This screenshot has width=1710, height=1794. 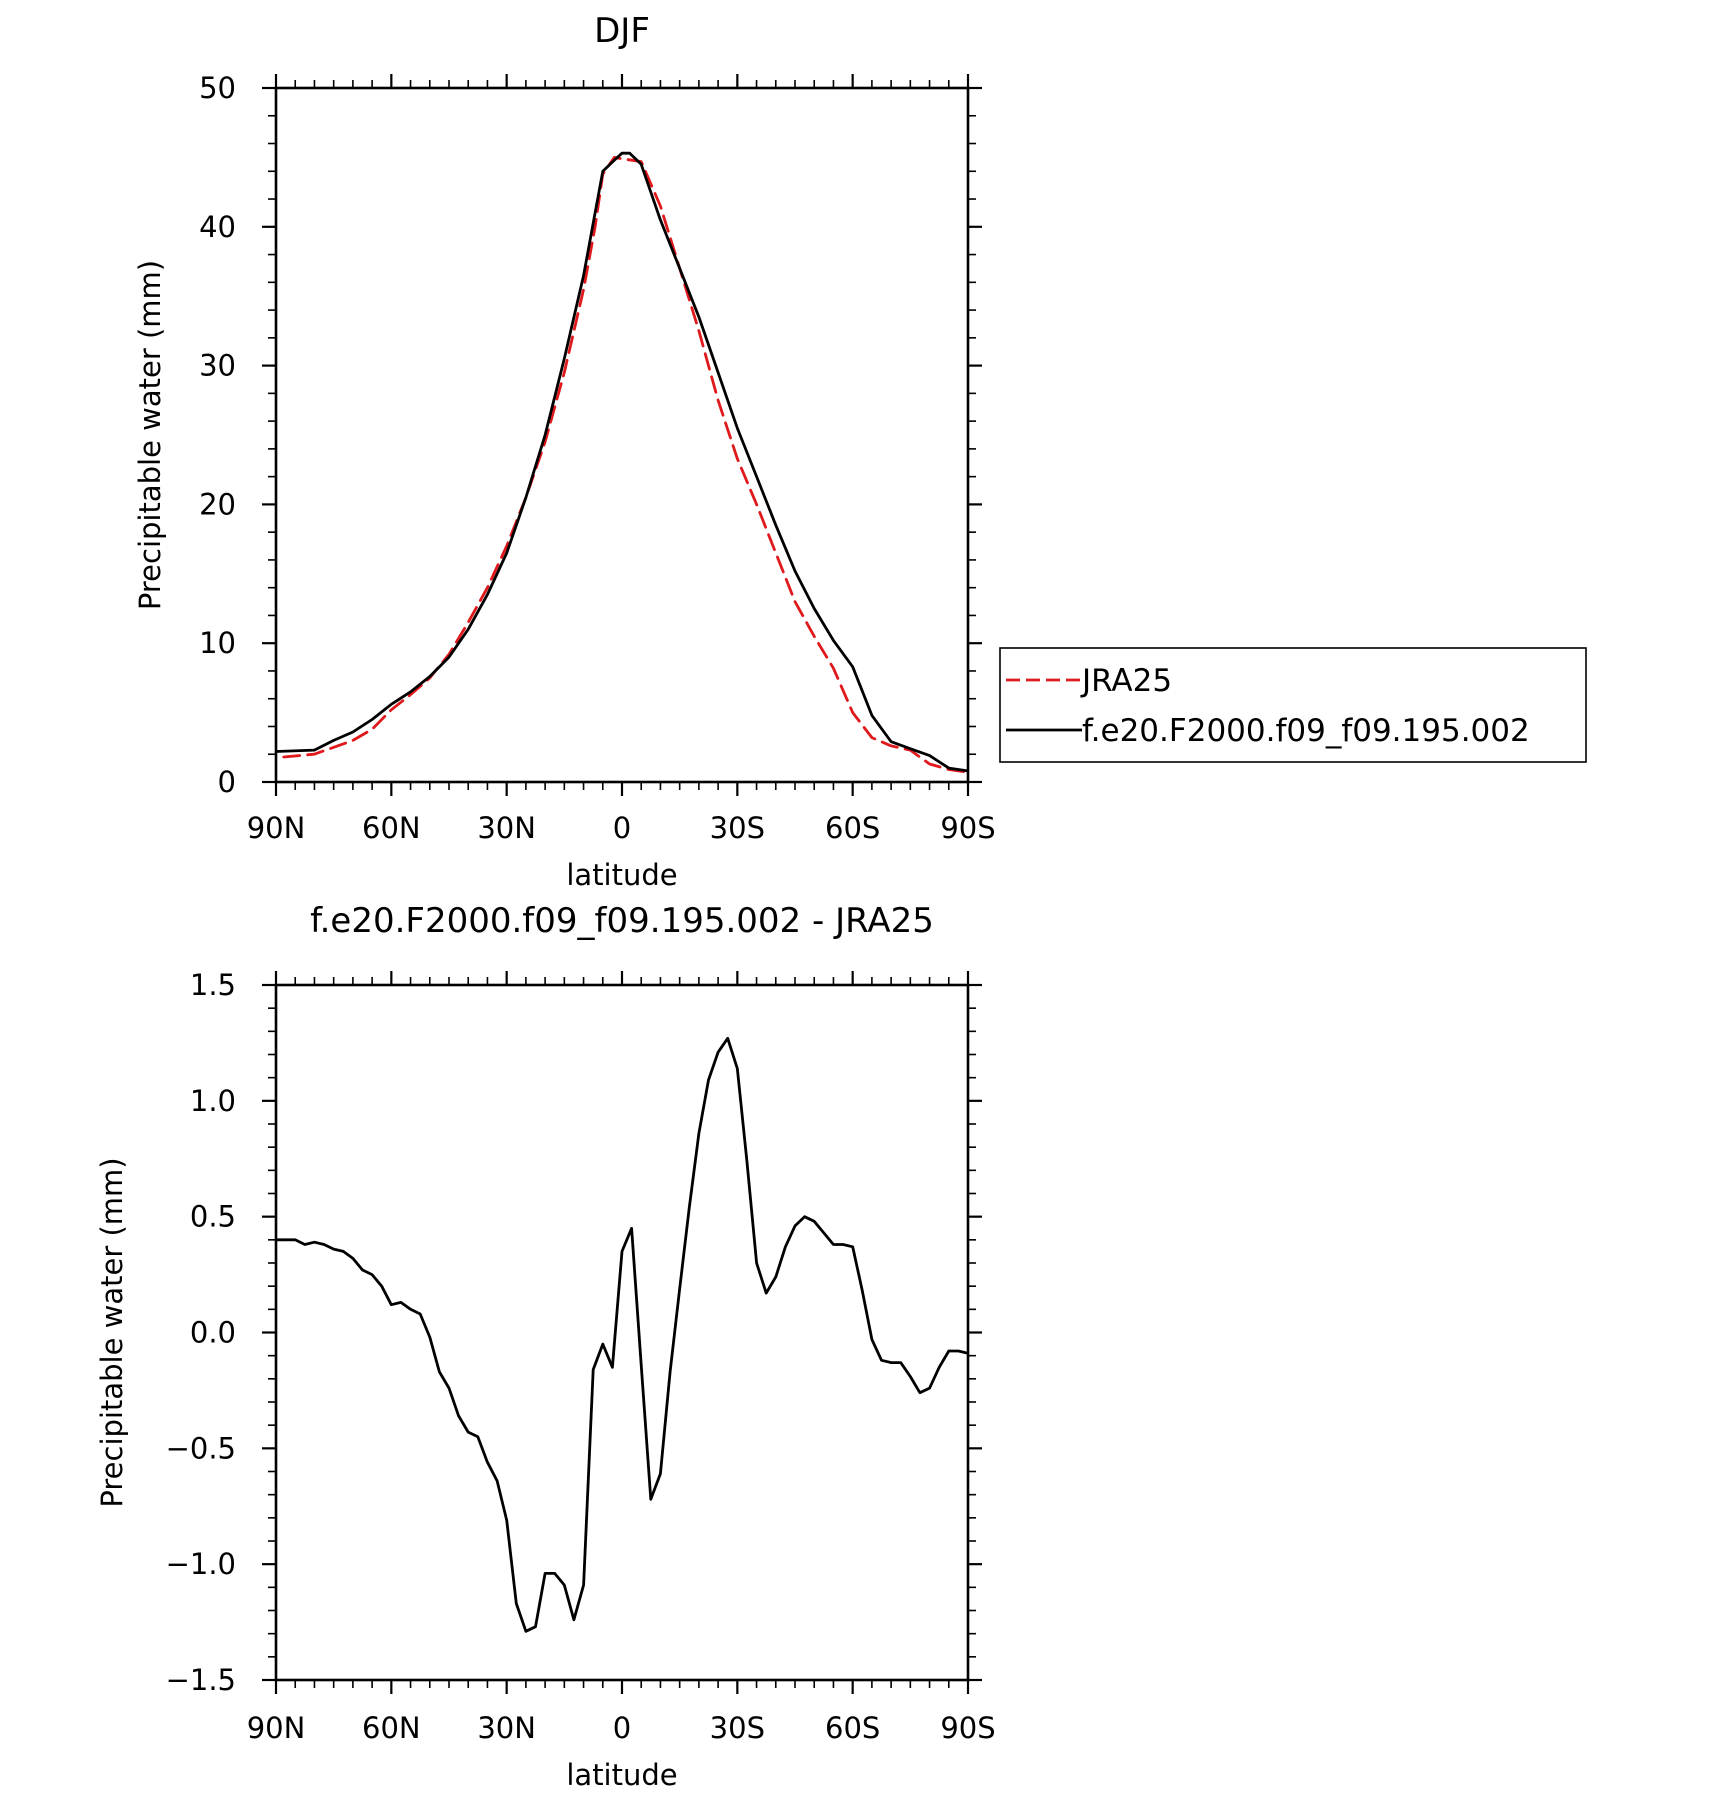 What do you see at coordinates (213, 985) in the screenshot?
I see `y-tick-label: 1.5` at bounding box center [213, 985].